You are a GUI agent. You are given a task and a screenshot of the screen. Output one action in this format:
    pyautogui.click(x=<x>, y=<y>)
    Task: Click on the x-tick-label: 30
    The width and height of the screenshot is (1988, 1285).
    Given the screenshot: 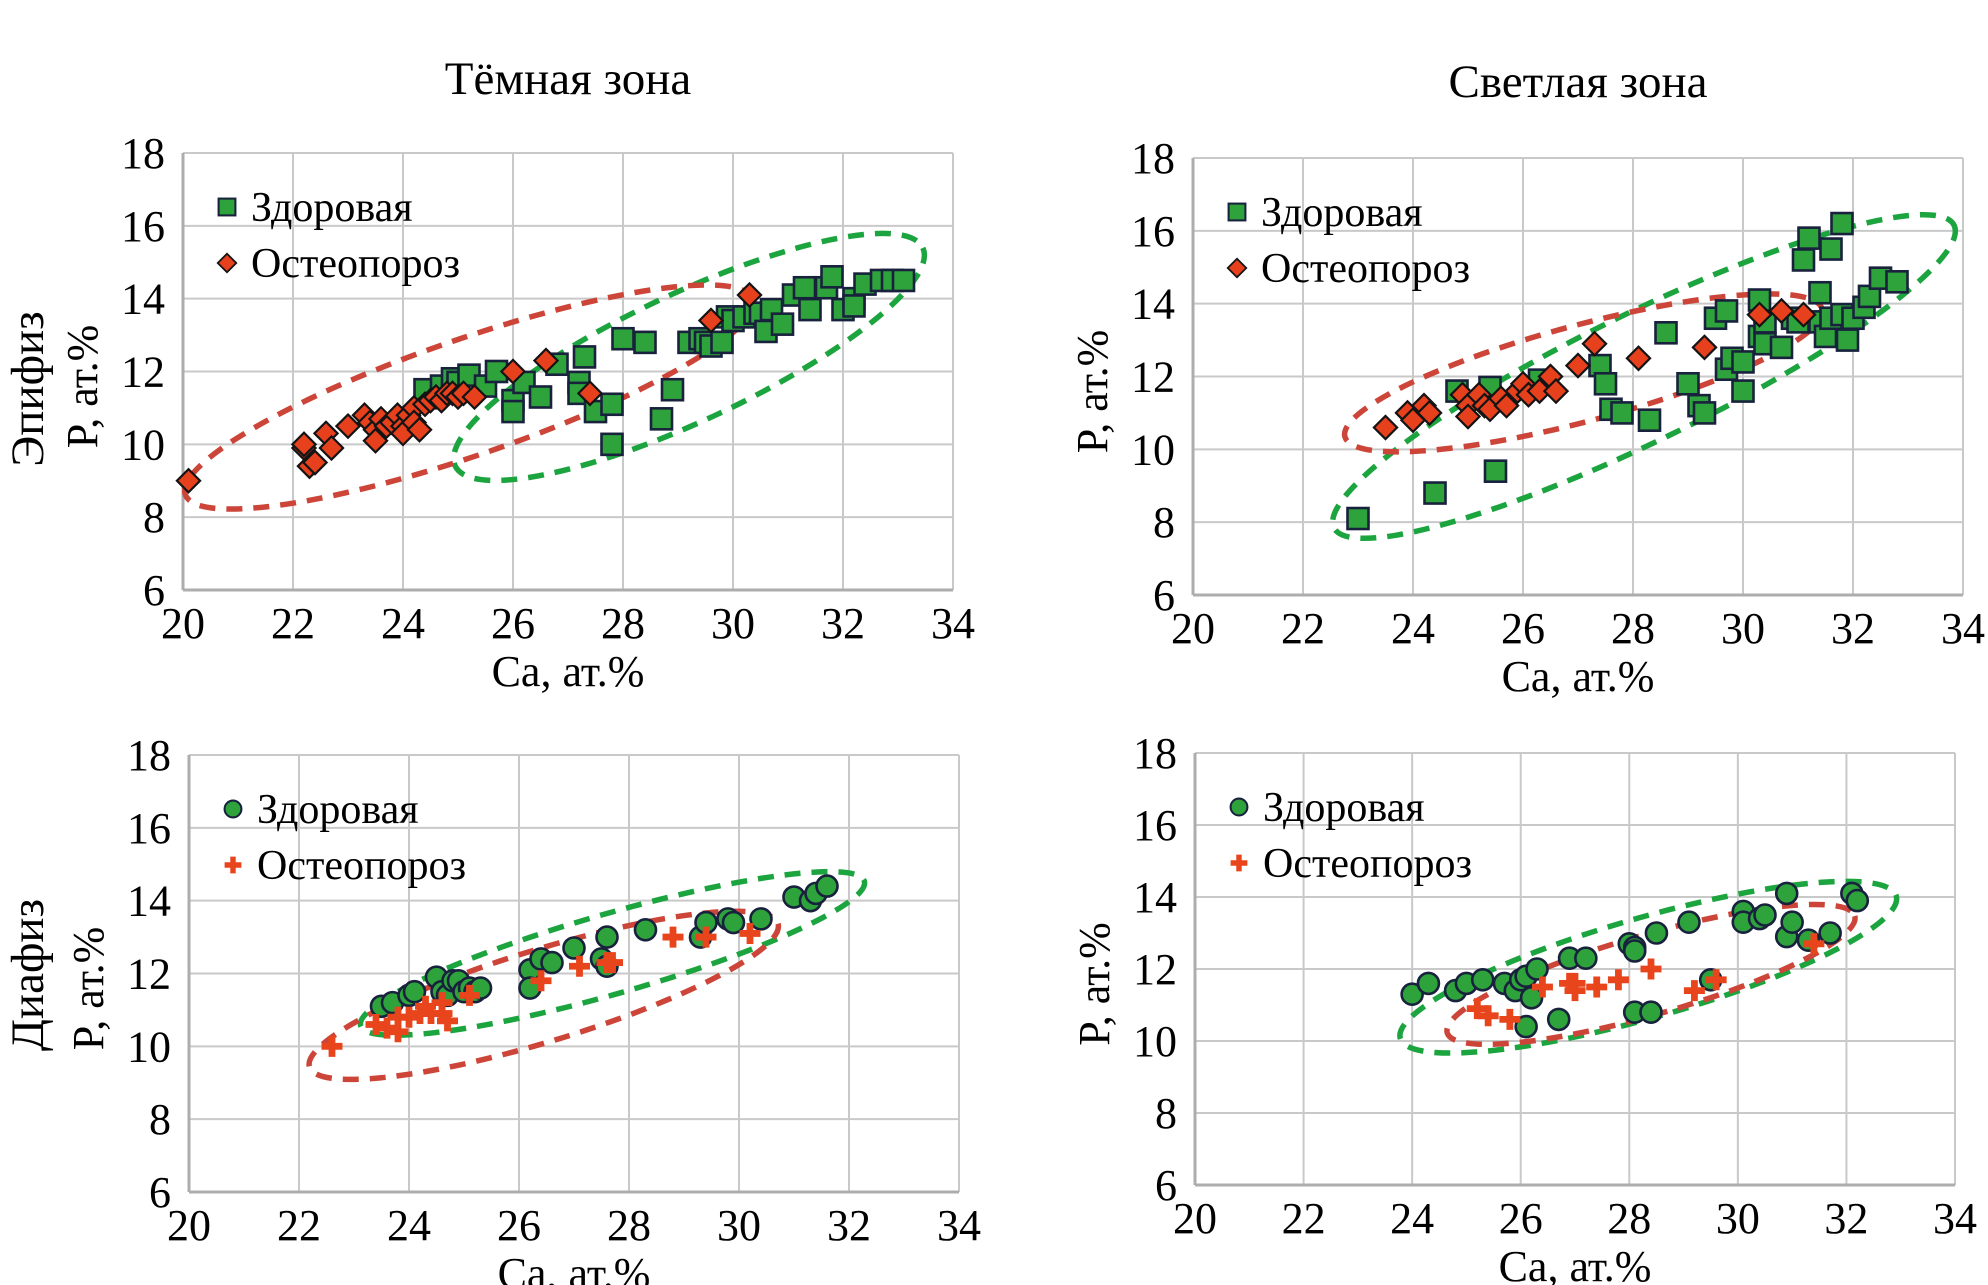 What is the action you would take?
    pyautogui.click(x=1743, y=628)
    